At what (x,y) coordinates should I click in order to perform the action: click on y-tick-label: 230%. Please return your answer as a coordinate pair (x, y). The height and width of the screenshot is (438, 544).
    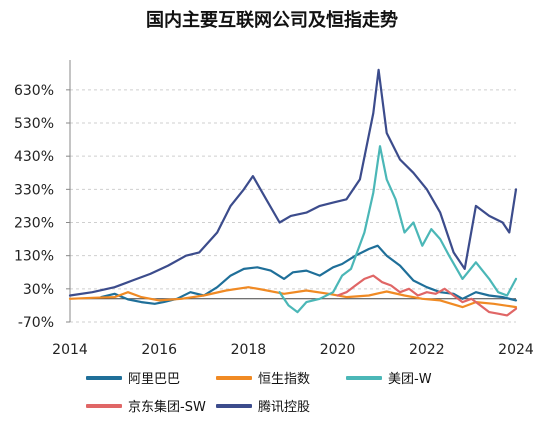
    Looking at the image, I should click on (34, 224).